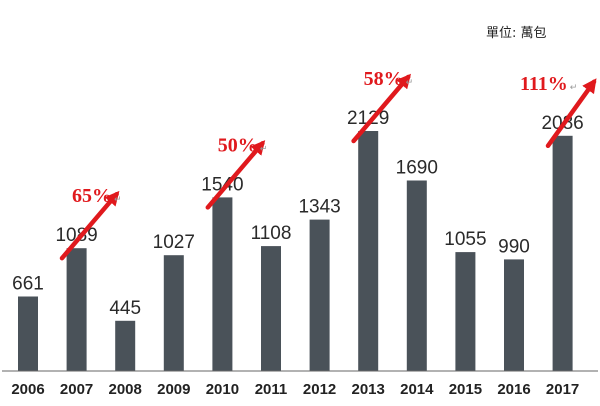 The width and height of the screenshot is (600, 406). What do you see at coordinates (271, 308) in the screenshot?
I see `bar-2011` at bounding box center [271, 308].